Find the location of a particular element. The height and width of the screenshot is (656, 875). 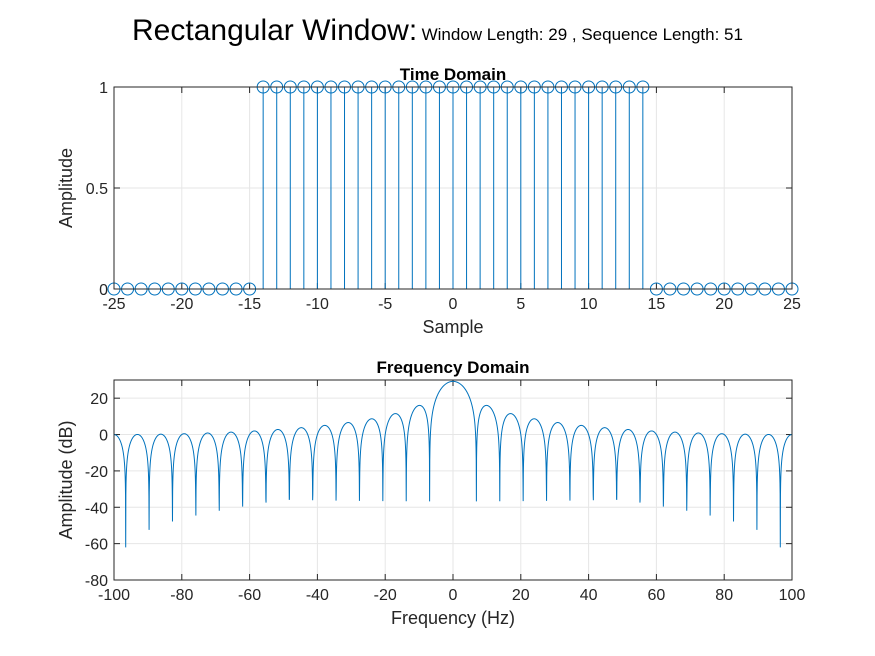

freq-xtick-label: 0 is located at coordinates (453, 595).